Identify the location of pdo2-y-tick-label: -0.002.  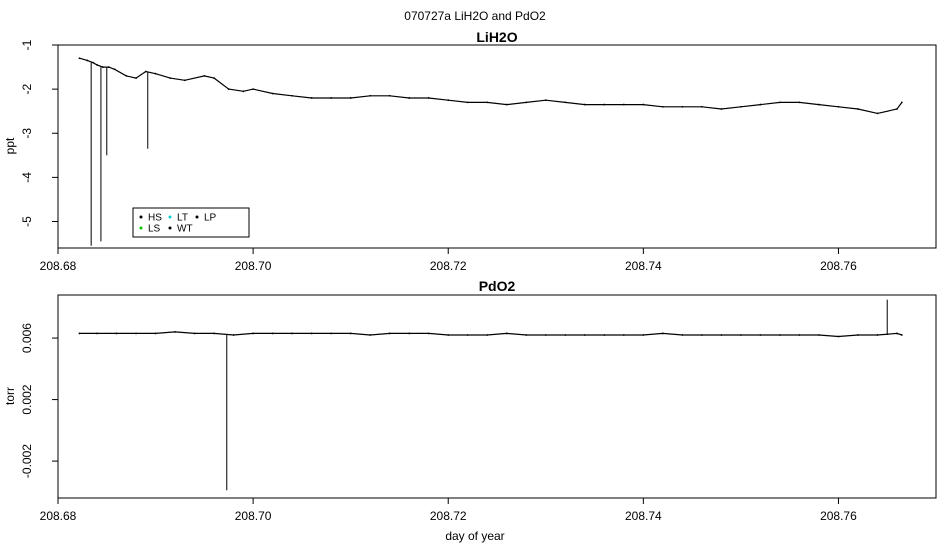
(27, 461).